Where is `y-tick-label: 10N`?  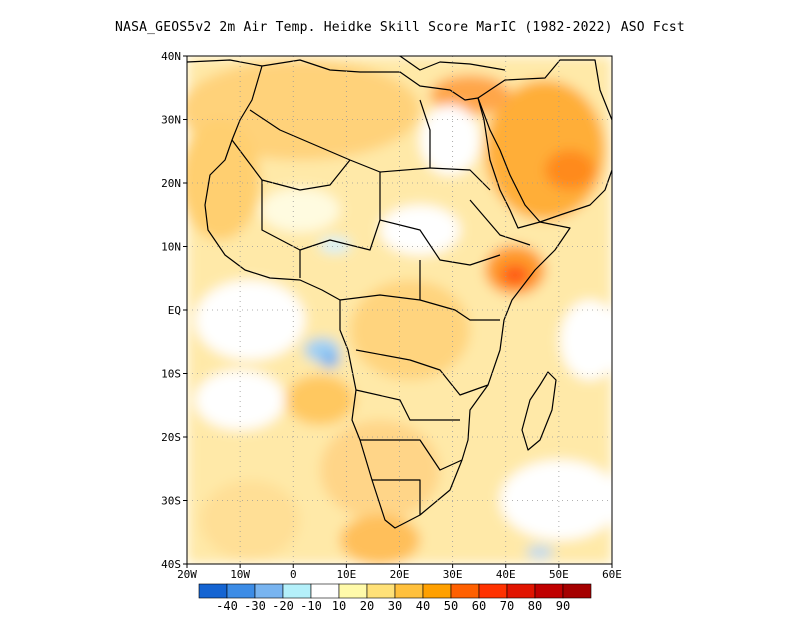
y-tick-label: 10N is located at coordinates (171, 247).